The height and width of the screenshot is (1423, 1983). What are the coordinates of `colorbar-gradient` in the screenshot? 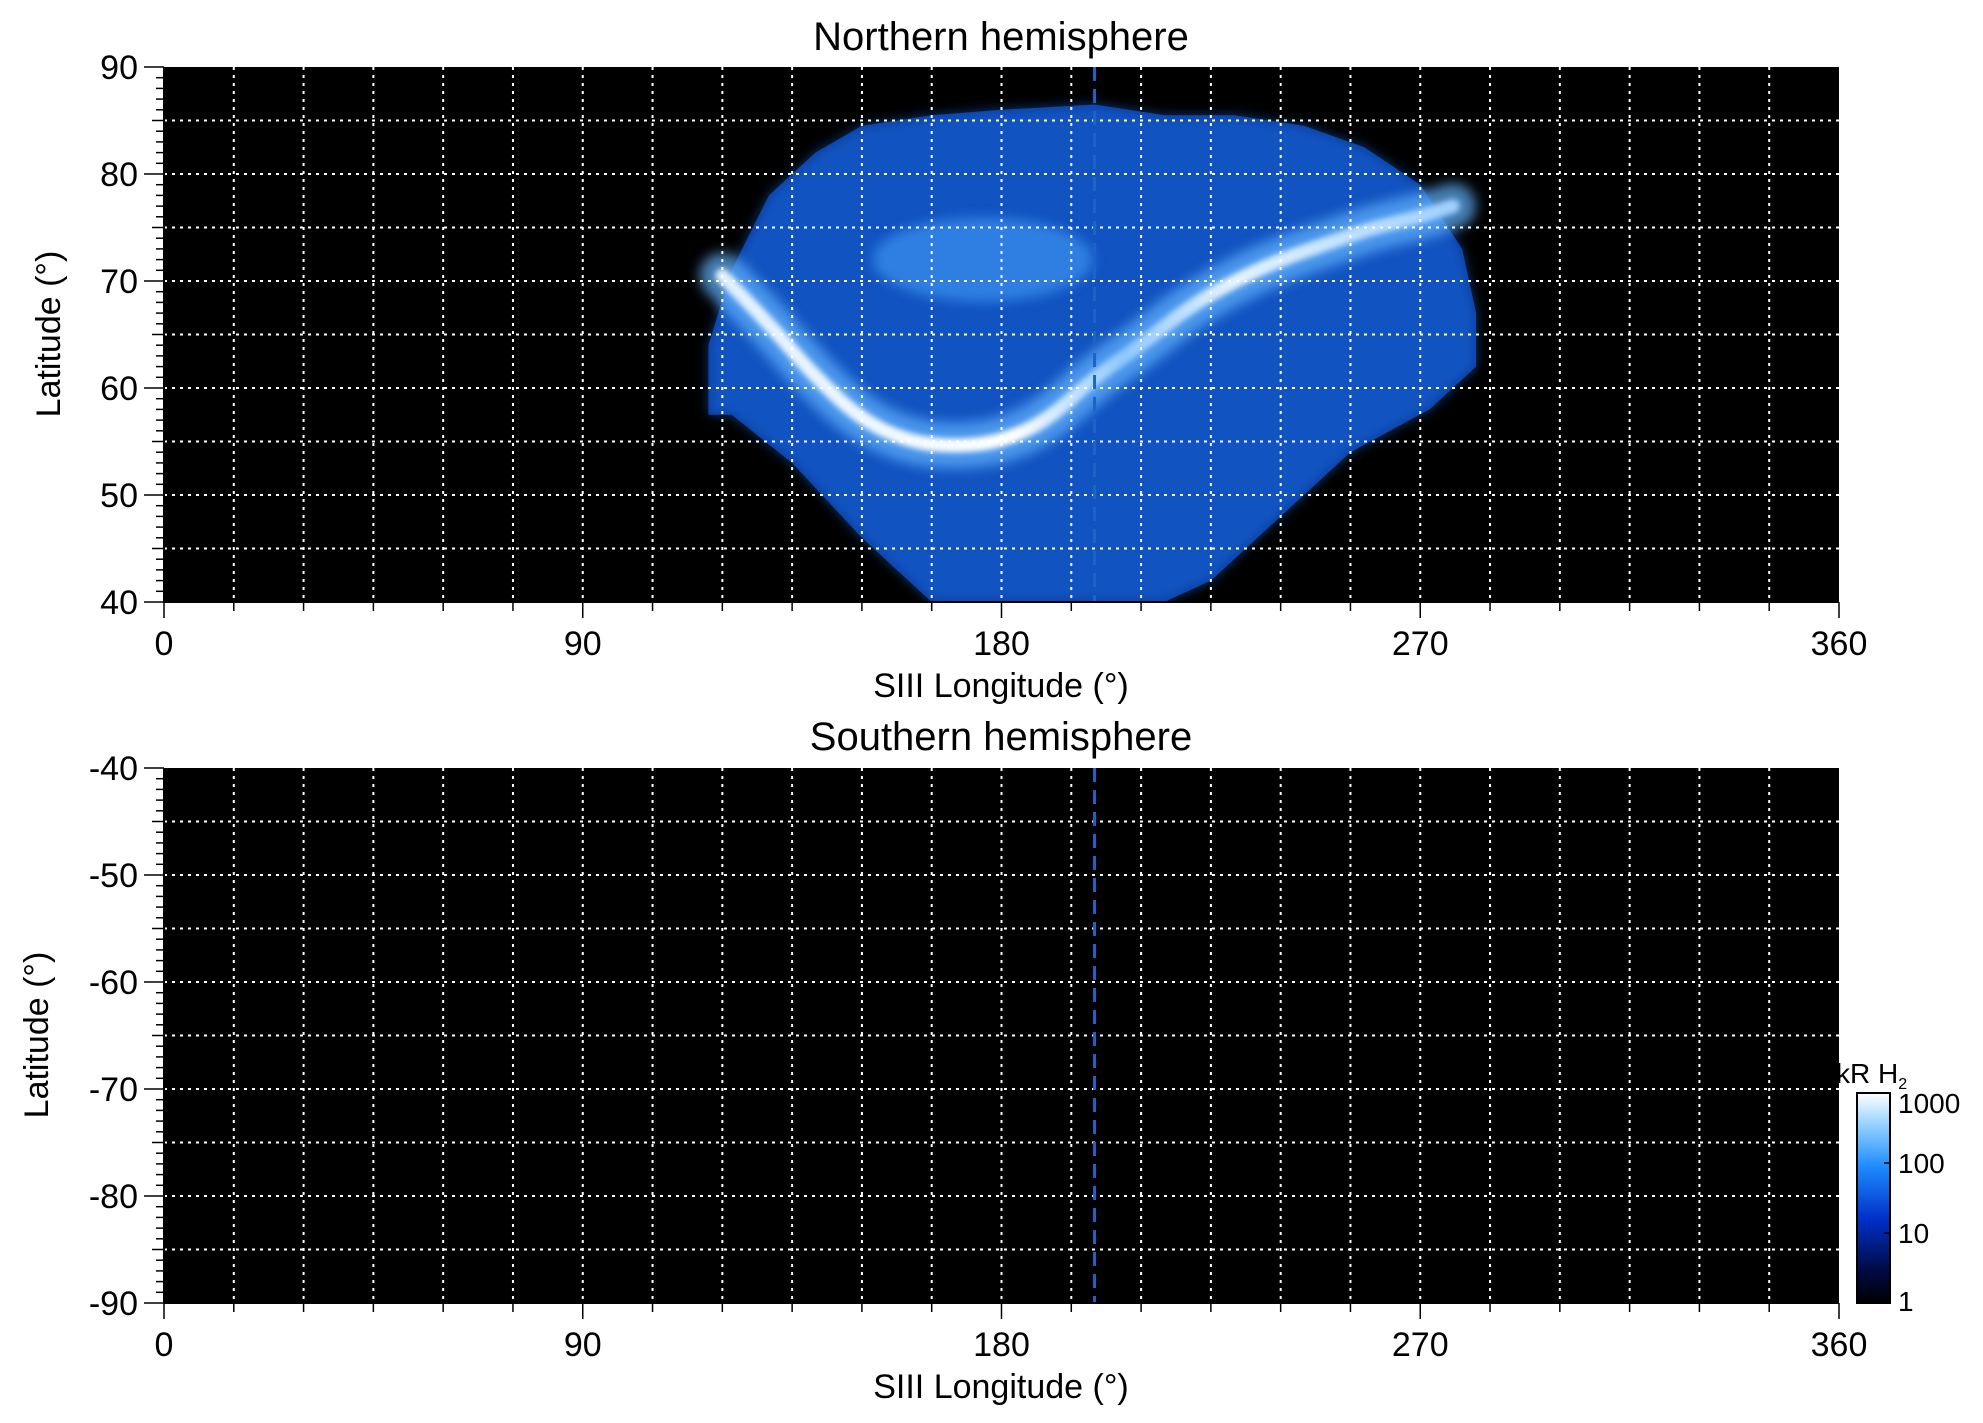 It's located at (1873, 1198).